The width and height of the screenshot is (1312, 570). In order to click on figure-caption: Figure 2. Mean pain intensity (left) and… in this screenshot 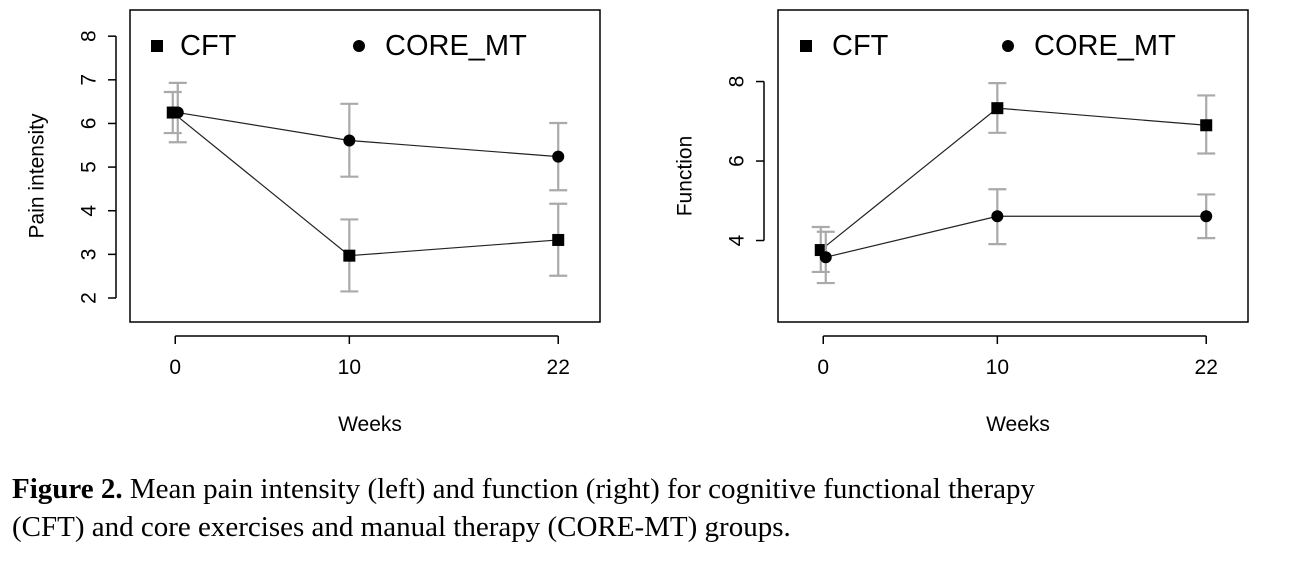, I will do `click(659, 508)`.